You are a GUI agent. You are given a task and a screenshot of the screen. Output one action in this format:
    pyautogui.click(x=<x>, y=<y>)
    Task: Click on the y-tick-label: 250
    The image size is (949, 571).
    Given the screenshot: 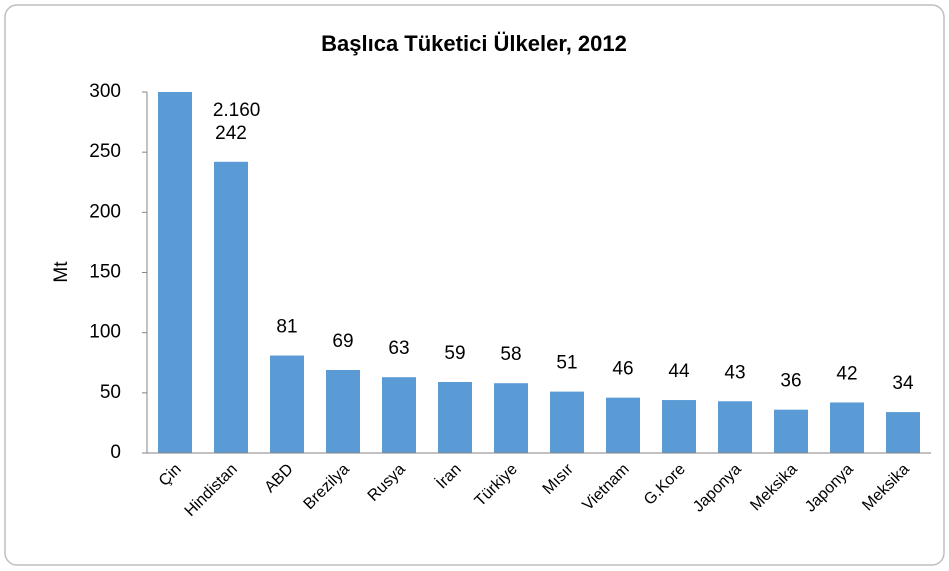 What is the action you would take?
    pyautogui.click(x=105, y=151)
    